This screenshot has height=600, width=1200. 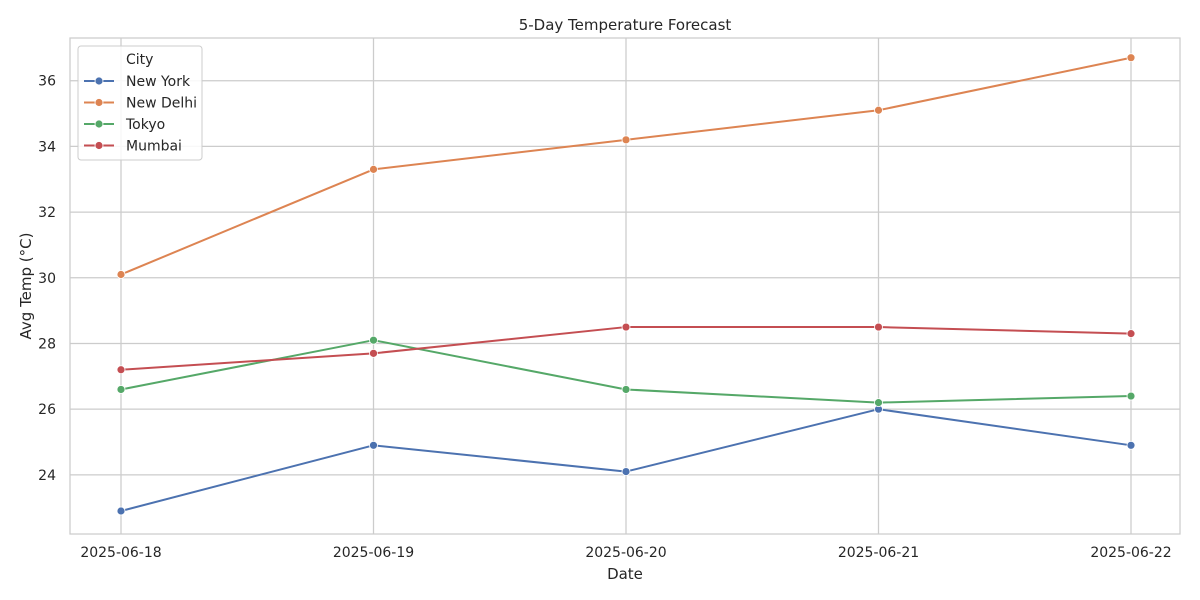 What do you see at coordinates (99, 145) in the screenshot?
I see `legend-swatch-marker-mumbai` at bounding box center [99, 145].